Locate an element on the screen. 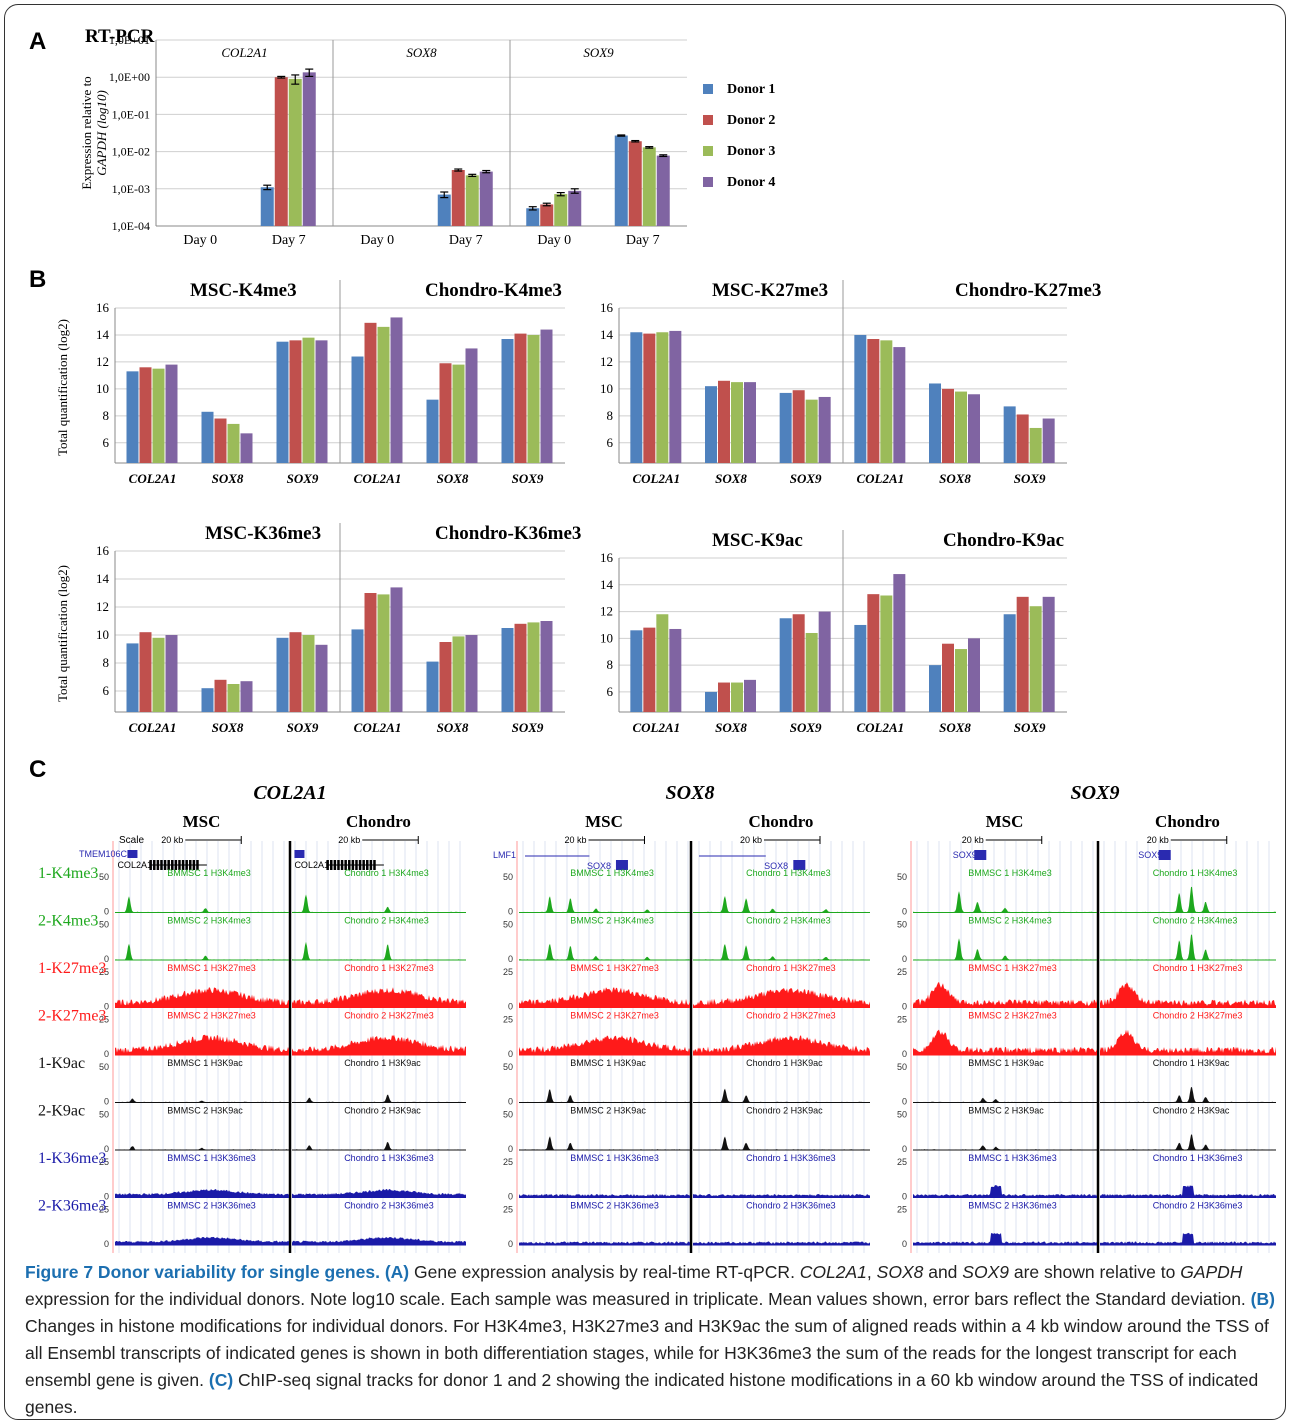 This screenshot has height=1424, width=1290. caption-text: , is located at coordinates (871, 1272).